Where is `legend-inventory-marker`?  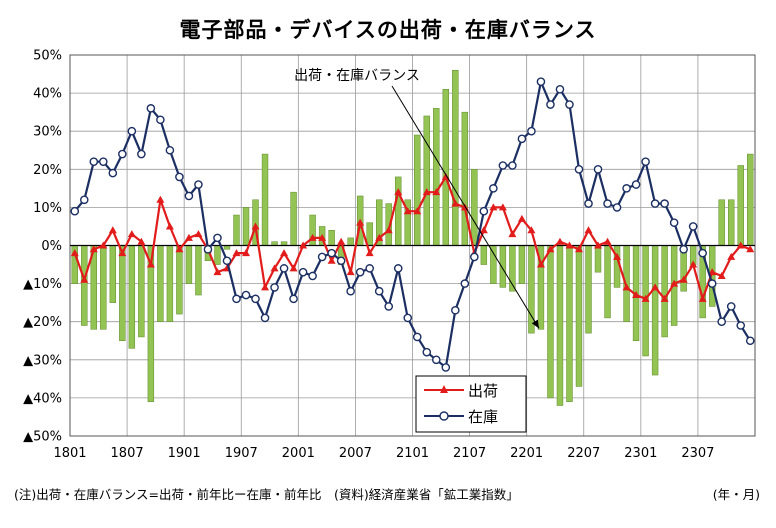
legend-inventory-marker is located at coordinates (444, 416).